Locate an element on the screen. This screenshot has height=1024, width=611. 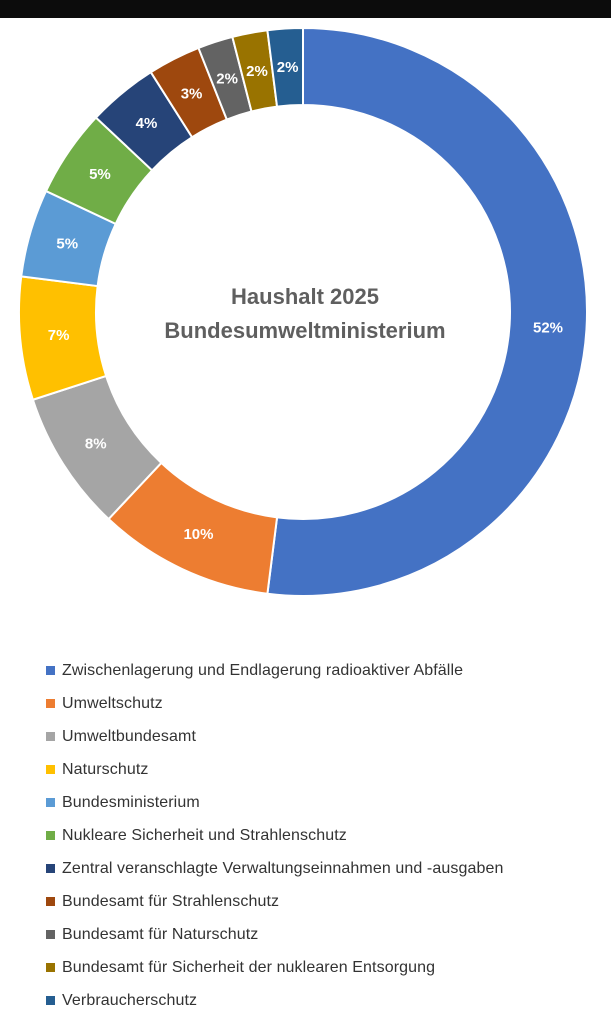
slice-label-zwischenlagerung-und-endlagerung-radioaktiver-abfalle: 52% is located at coordinates (548, 327).